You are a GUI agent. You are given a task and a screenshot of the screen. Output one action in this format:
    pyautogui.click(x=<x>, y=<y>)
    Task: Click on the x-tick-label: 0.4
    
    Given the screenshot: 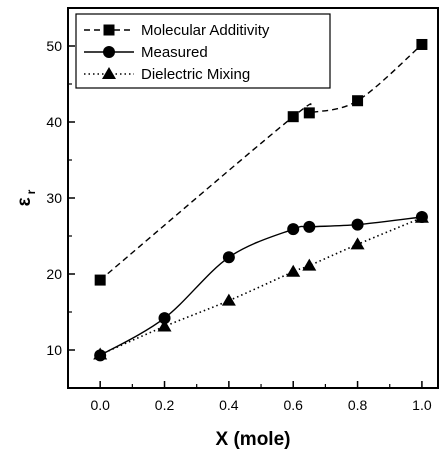 What is the action you would take?
    pyautogui.click(x=229, y=405)
    